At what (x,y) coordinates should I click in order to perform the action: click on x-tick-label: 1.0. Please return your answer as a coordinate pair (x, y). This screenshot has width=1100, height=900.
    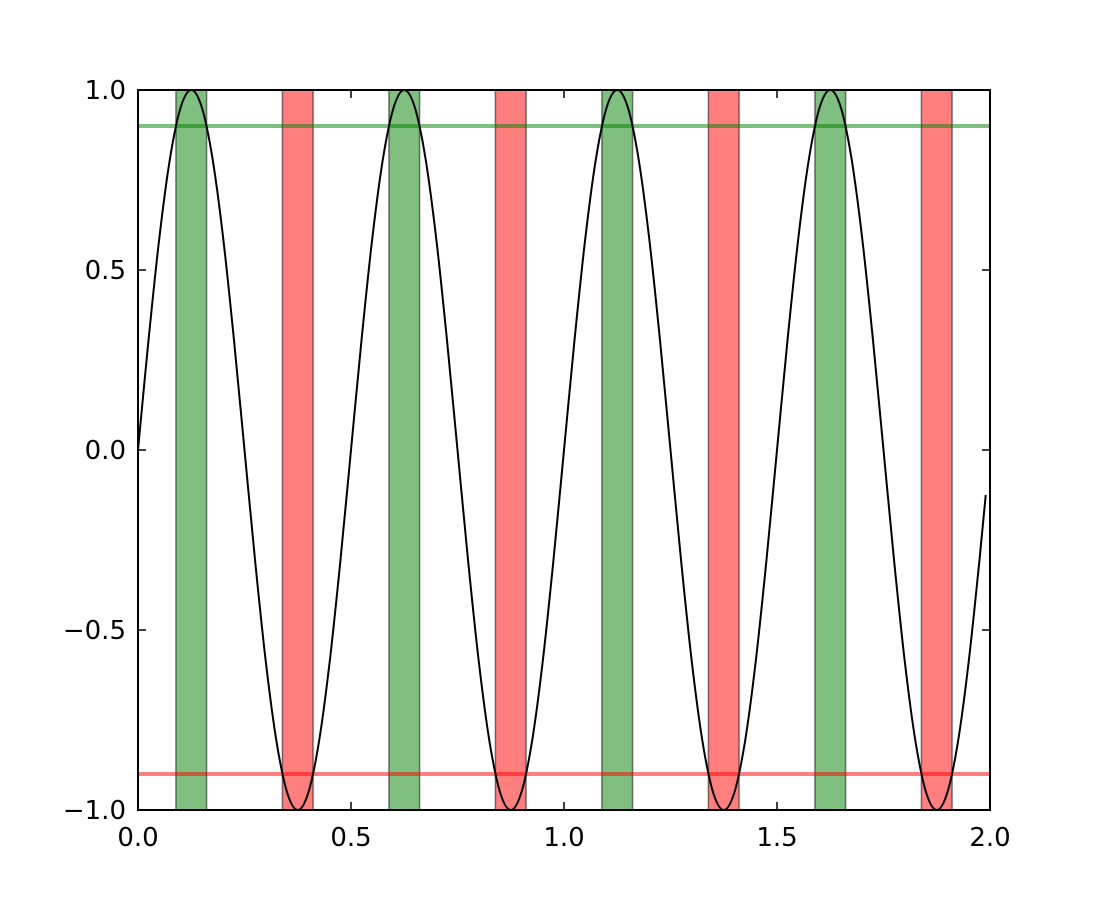
    Looking at the image, I should click on (563, 838).